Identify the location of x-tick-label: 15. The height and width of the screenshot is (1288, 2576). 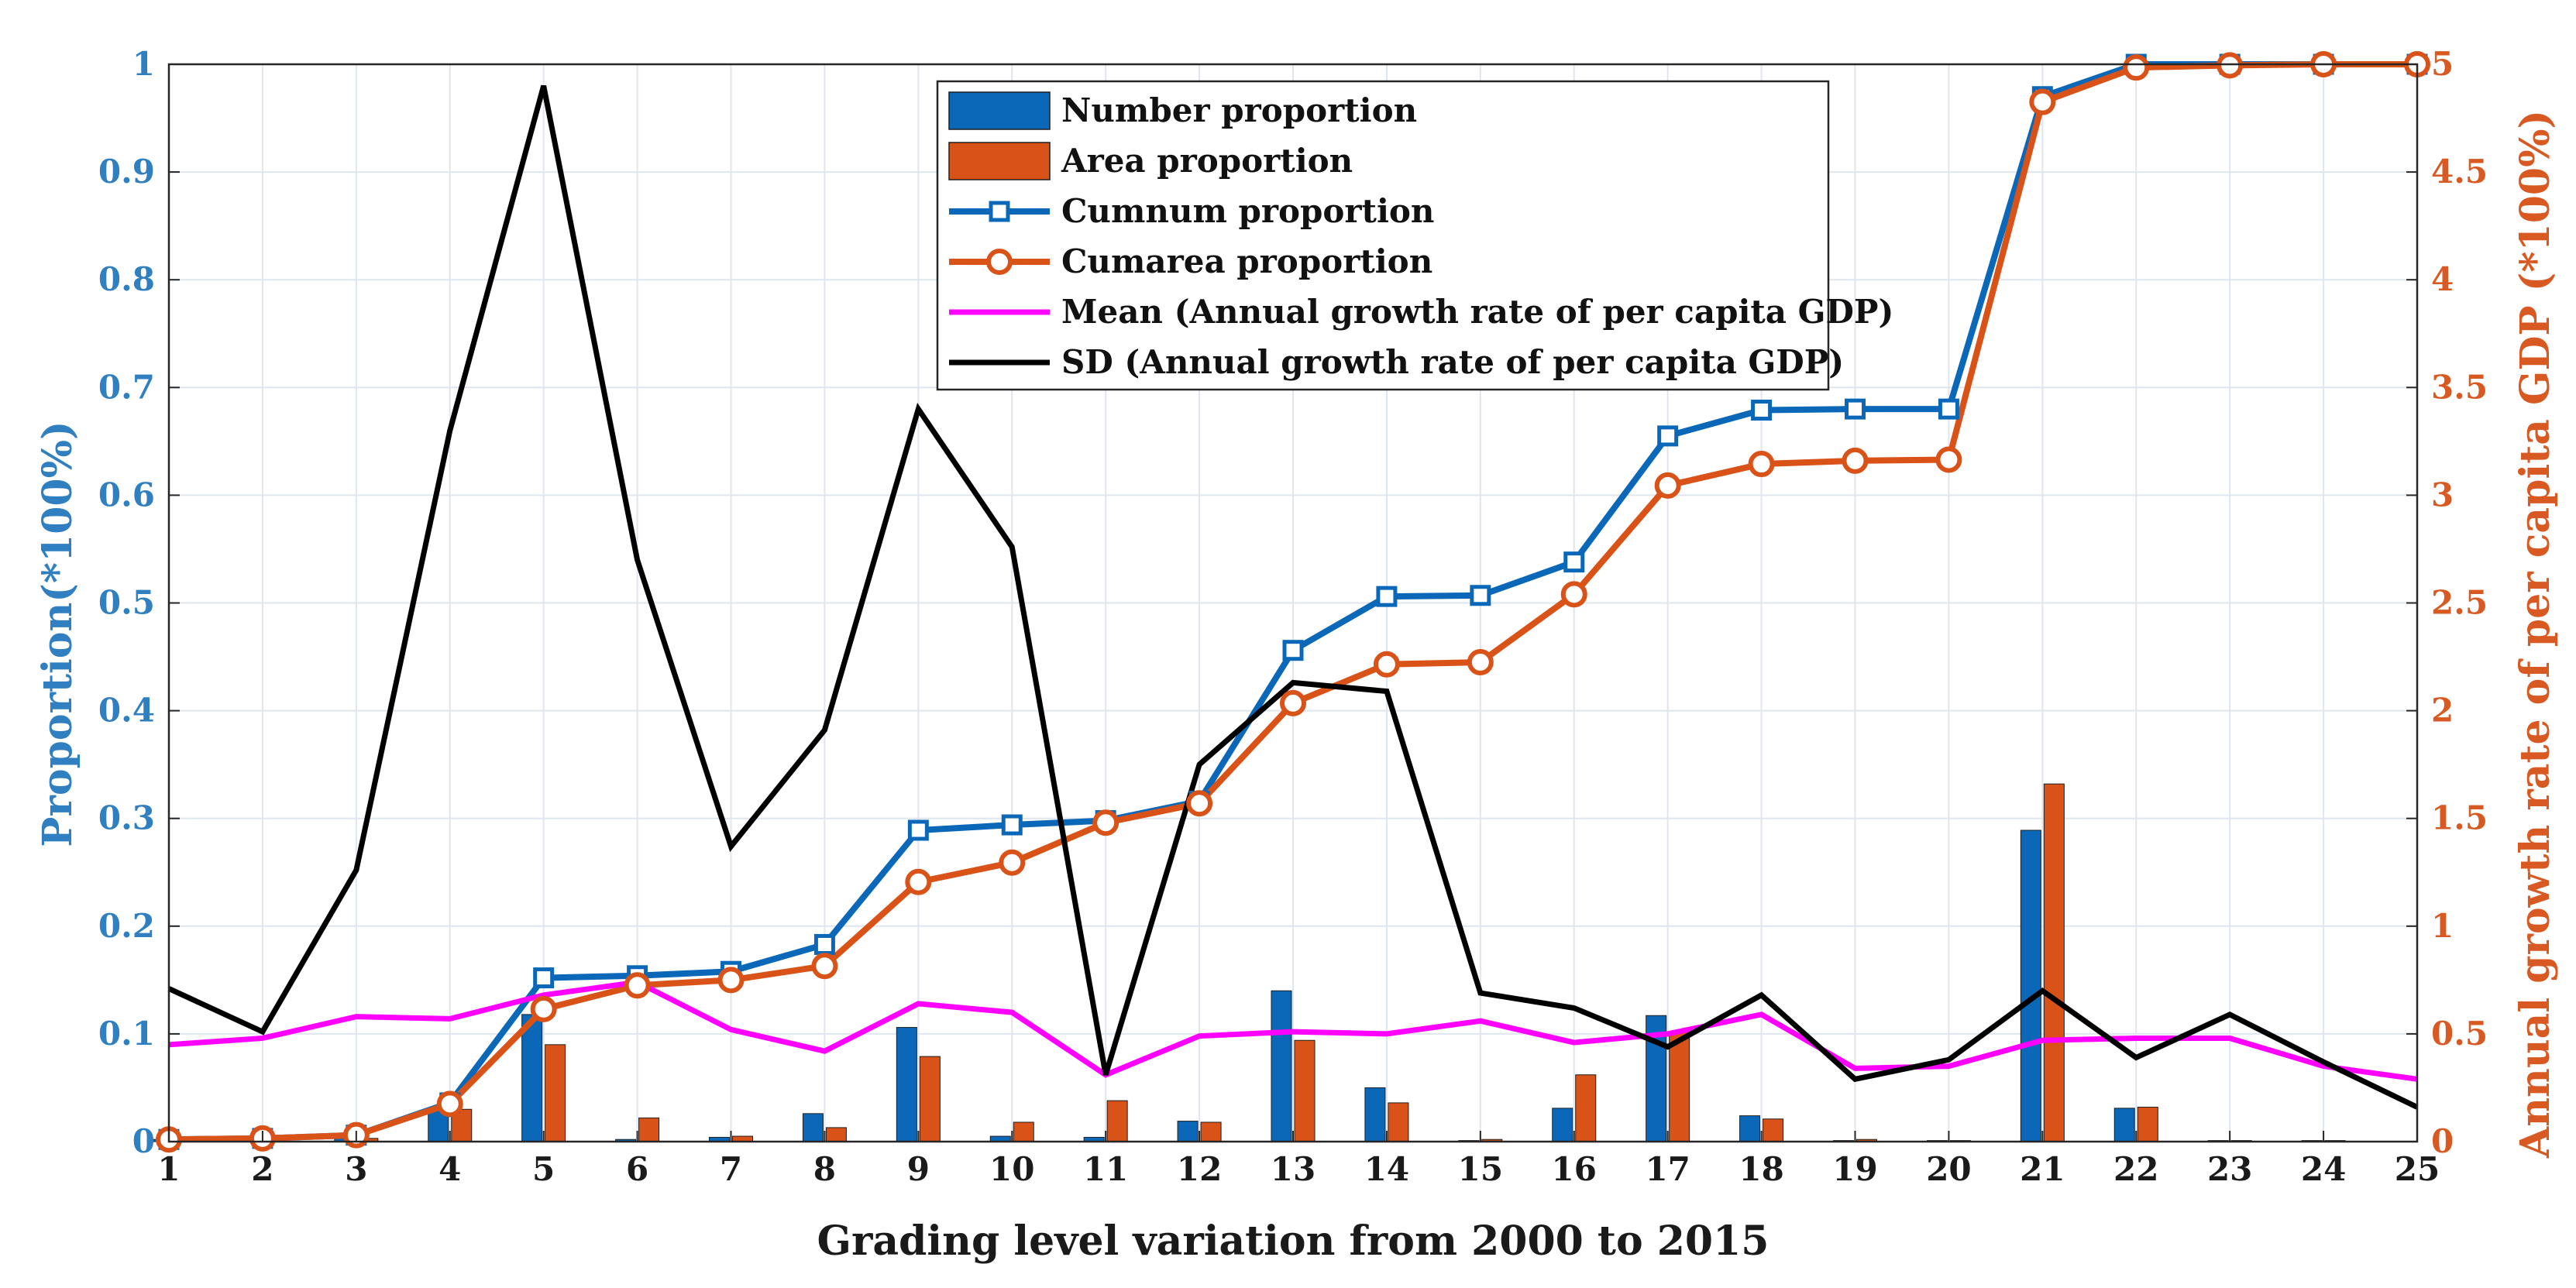
(1480, 1169).